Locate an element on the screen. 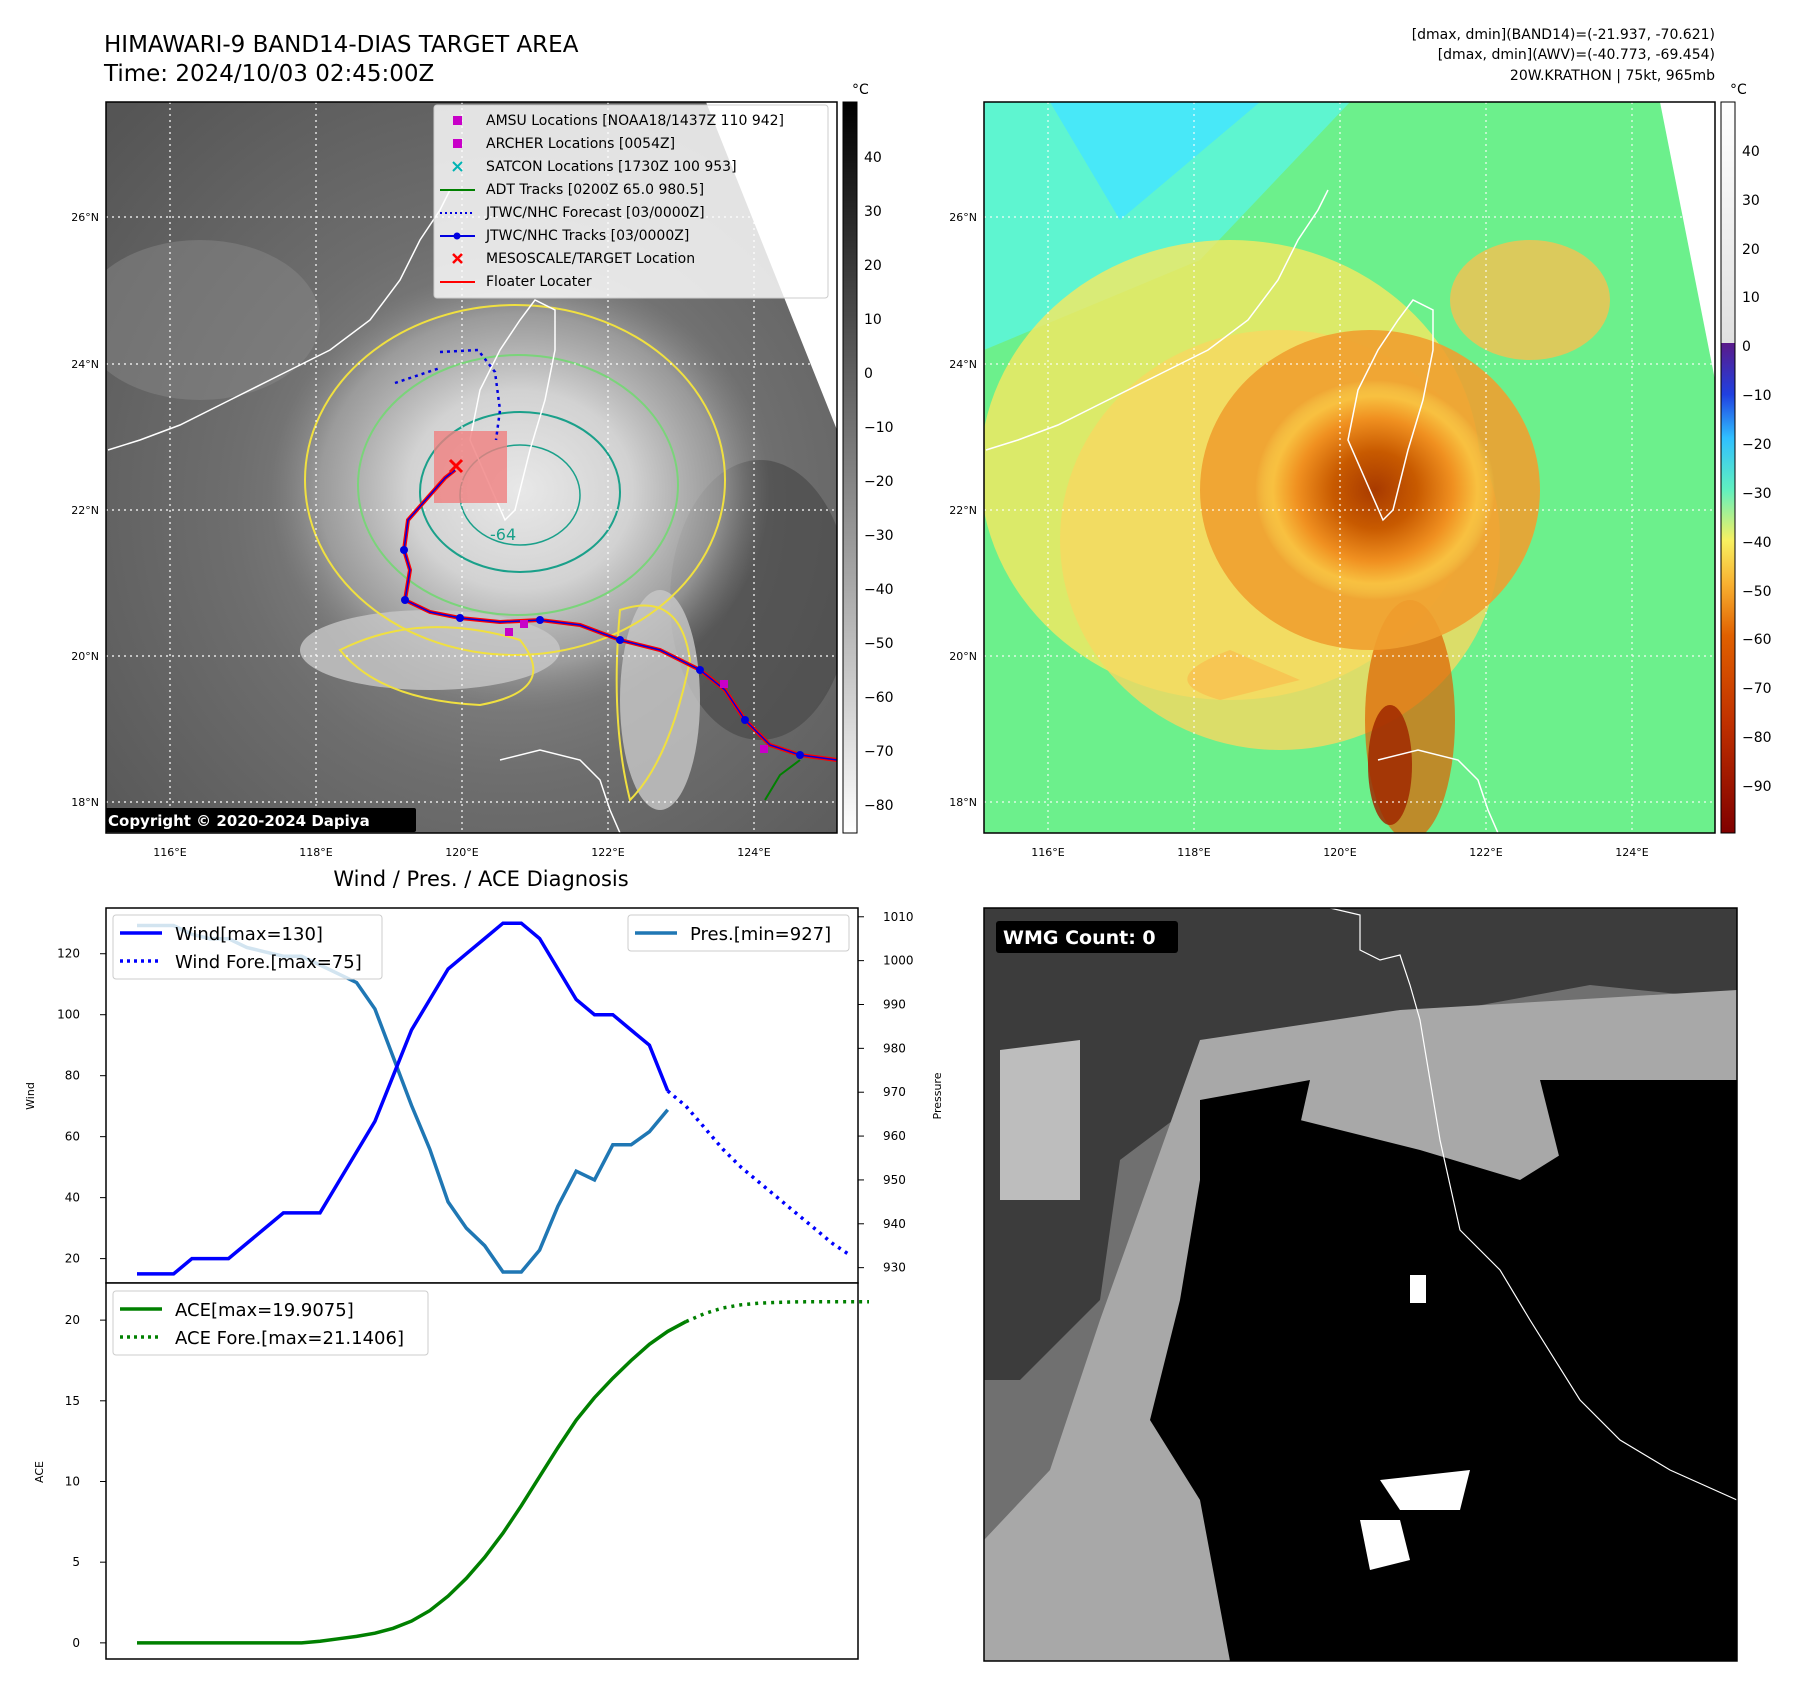  copyright-box is located at coordinates (261, 820).